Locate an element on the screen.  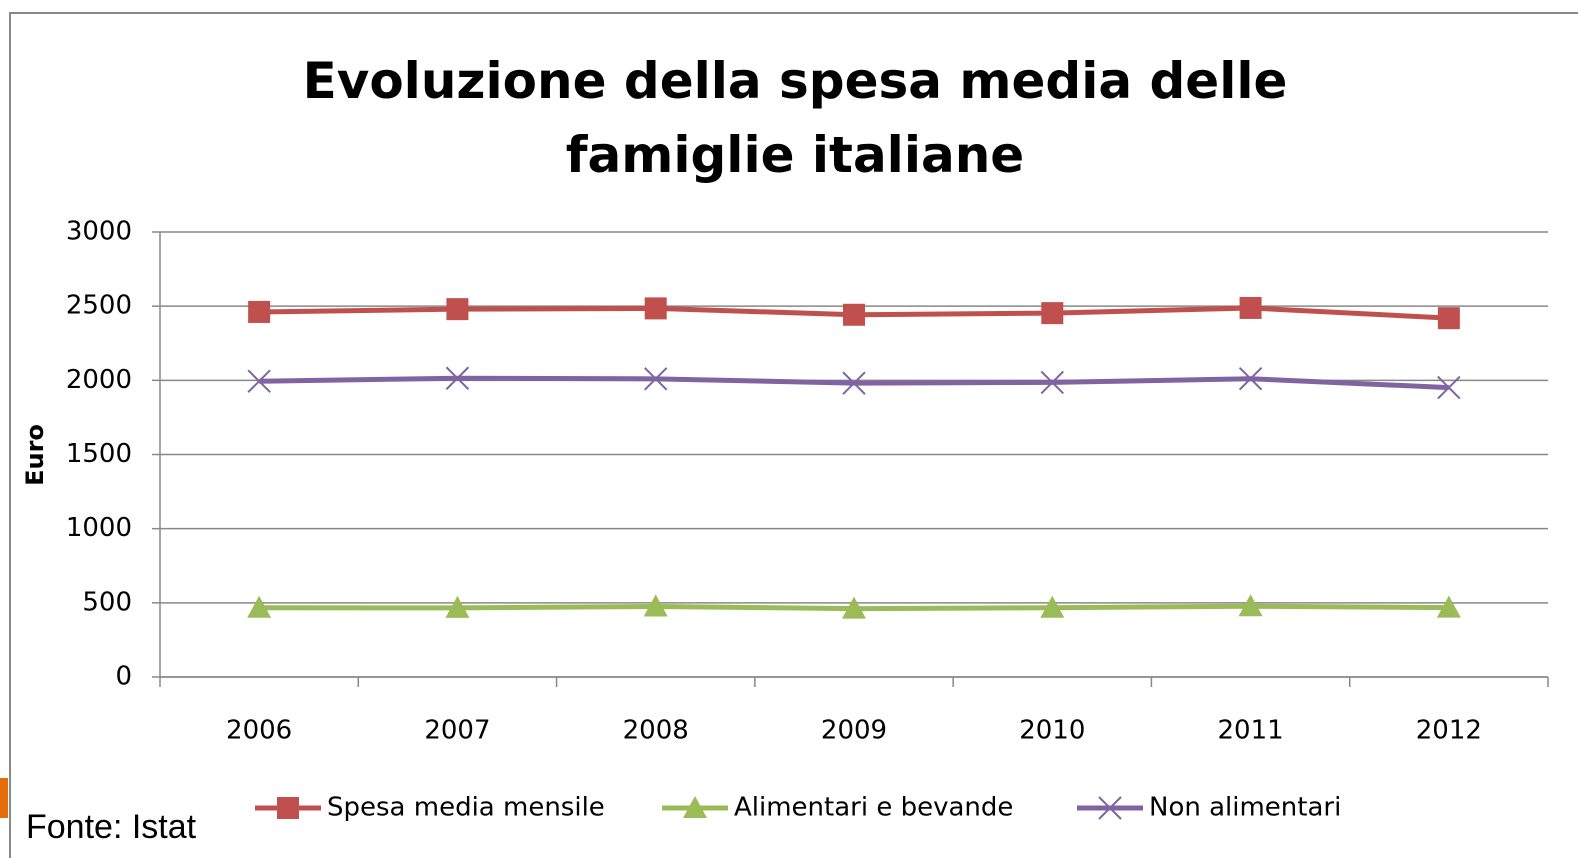
y-tick-label: 500 is located at coordinates (107, 602).